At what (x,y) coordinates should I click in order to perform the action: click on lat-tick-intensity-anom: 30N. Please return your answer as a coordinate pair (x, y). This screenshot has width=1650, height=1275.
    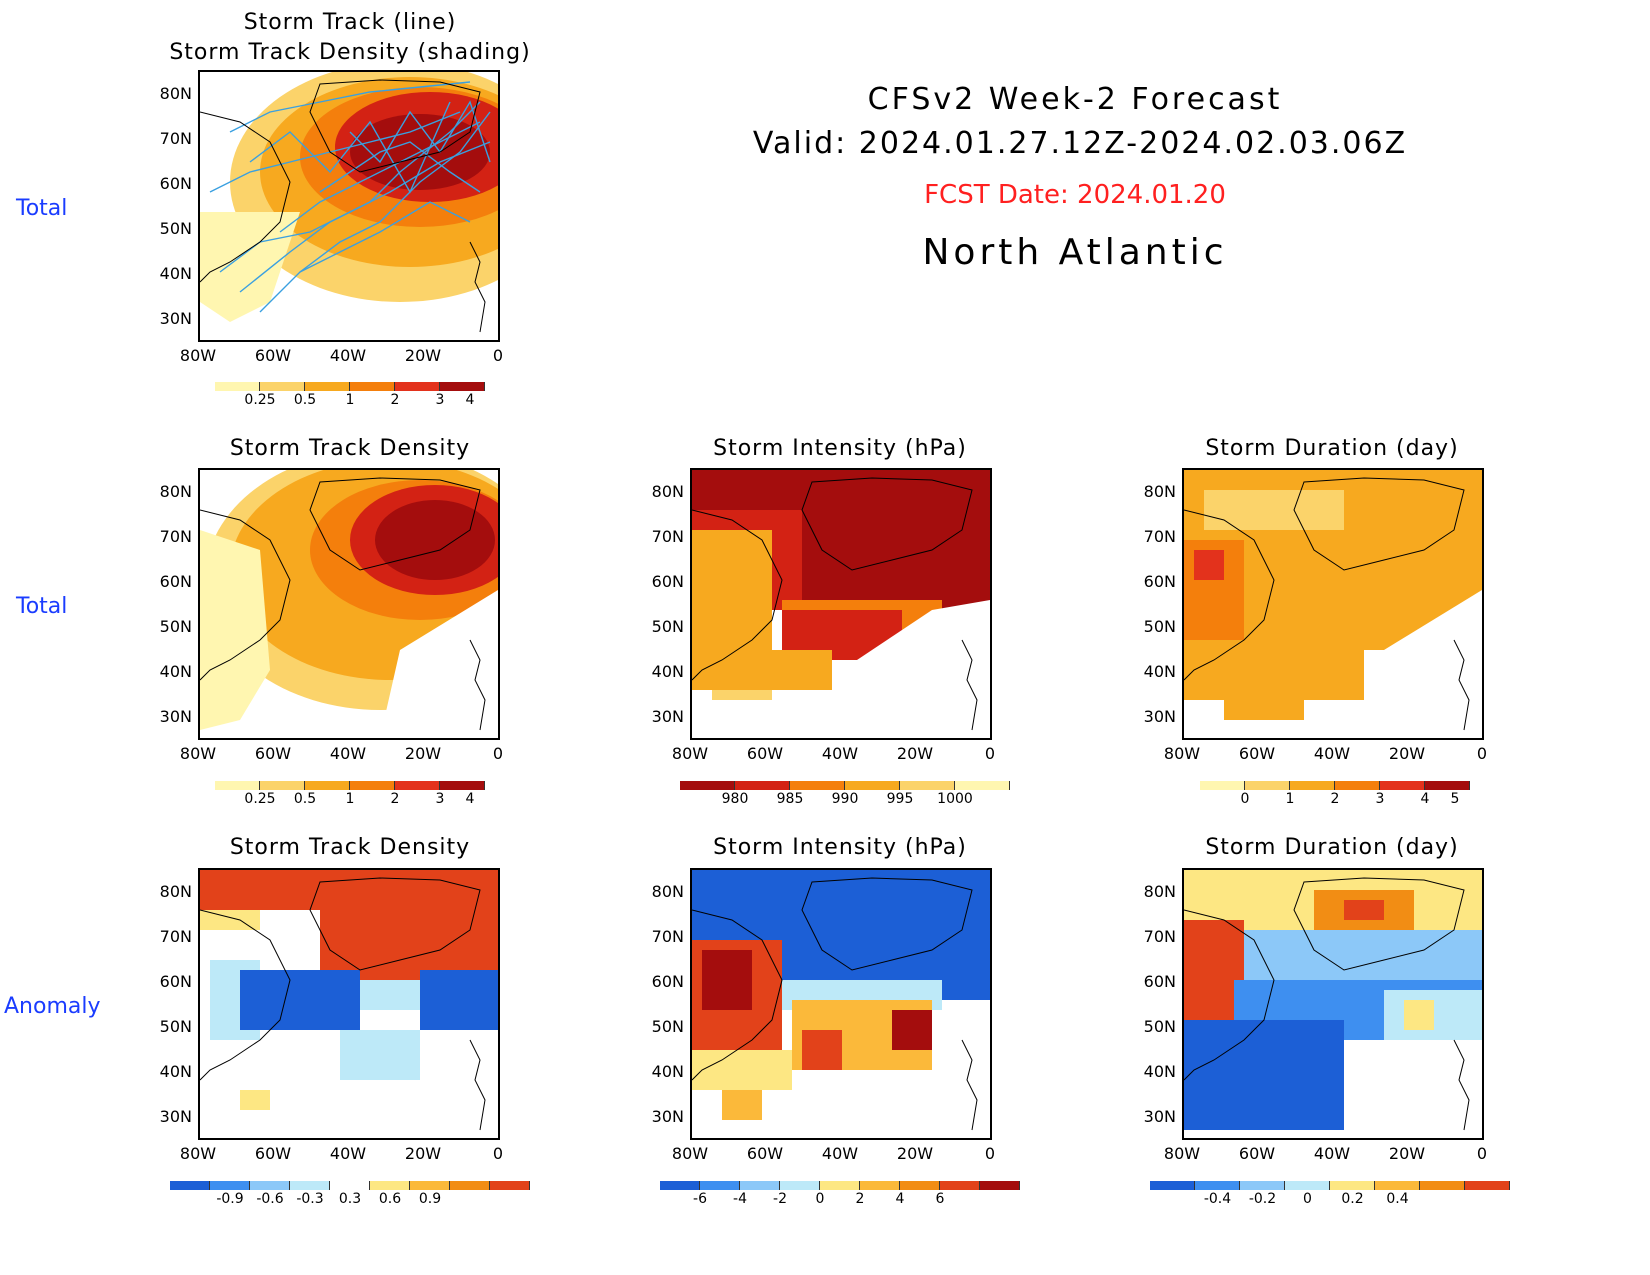
    Looking at the image, I should click on (667, 1116).